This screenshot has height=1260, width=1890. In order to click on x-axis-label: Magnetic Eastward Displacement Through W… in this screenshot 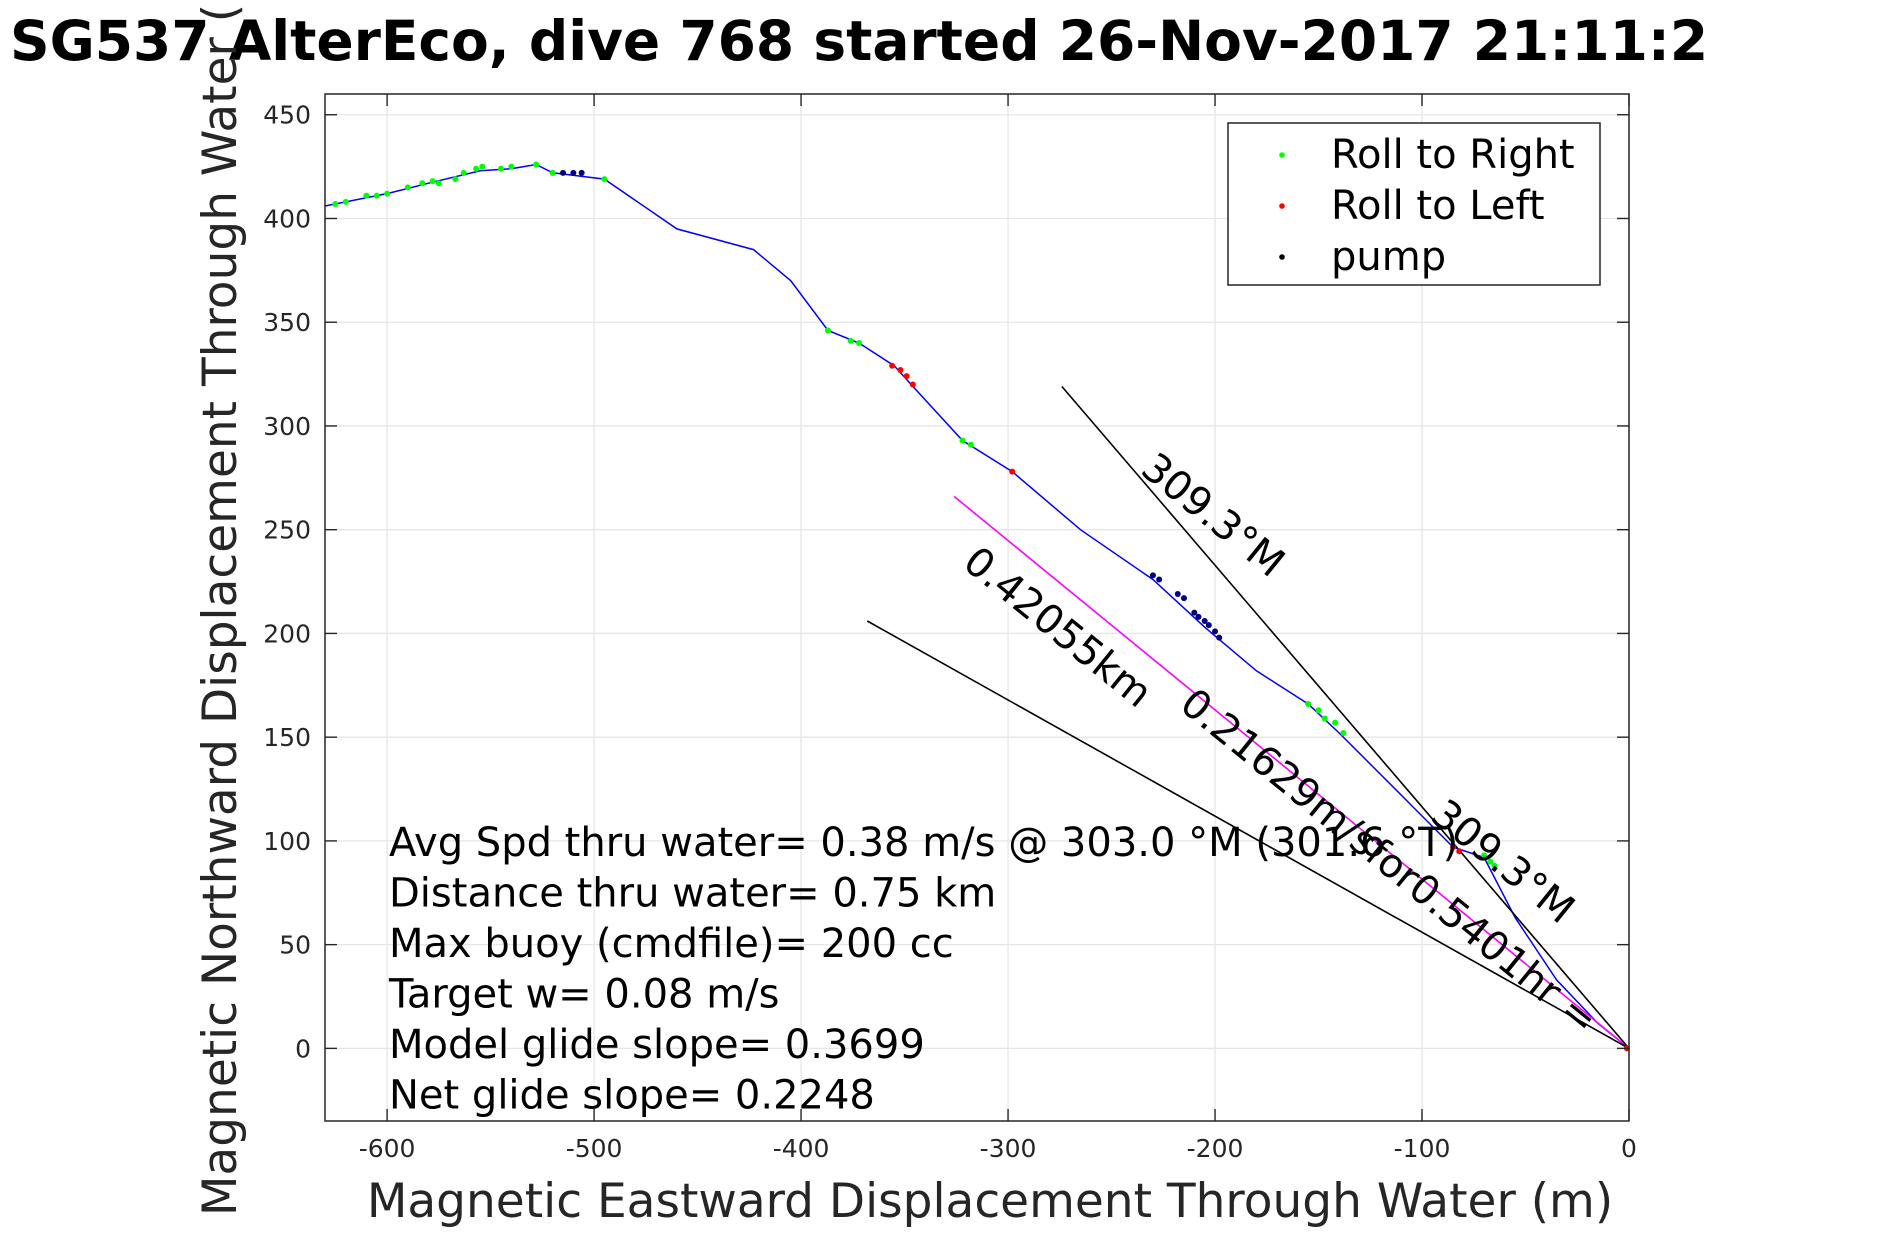, I will do `click(990, 1201)`.